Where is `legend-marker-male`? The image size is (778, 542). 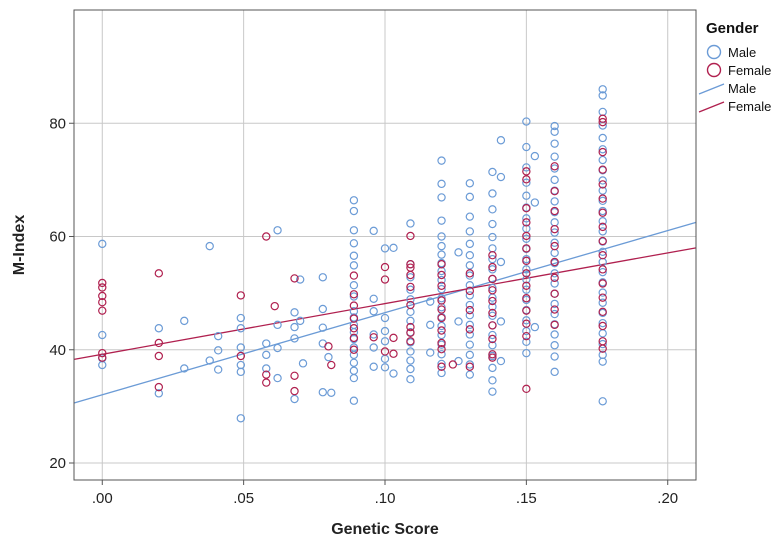
legend-marker-male is located at coordinates (714, 52).